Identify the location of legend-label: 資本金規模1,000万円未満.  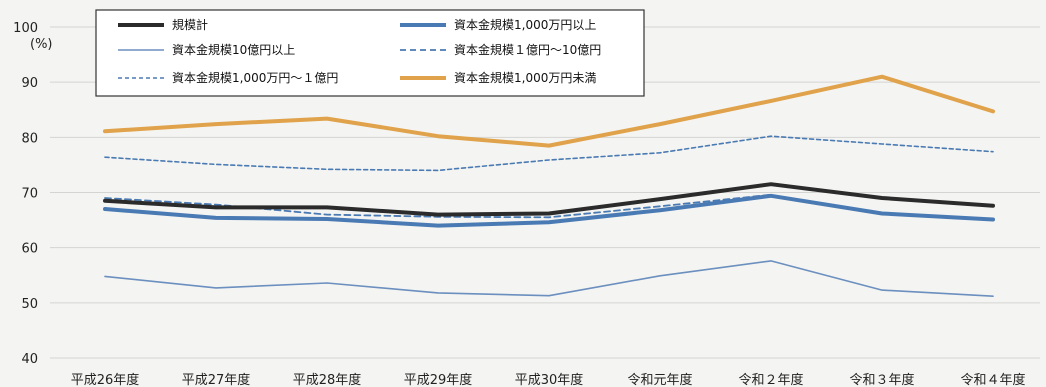
(525, 77).